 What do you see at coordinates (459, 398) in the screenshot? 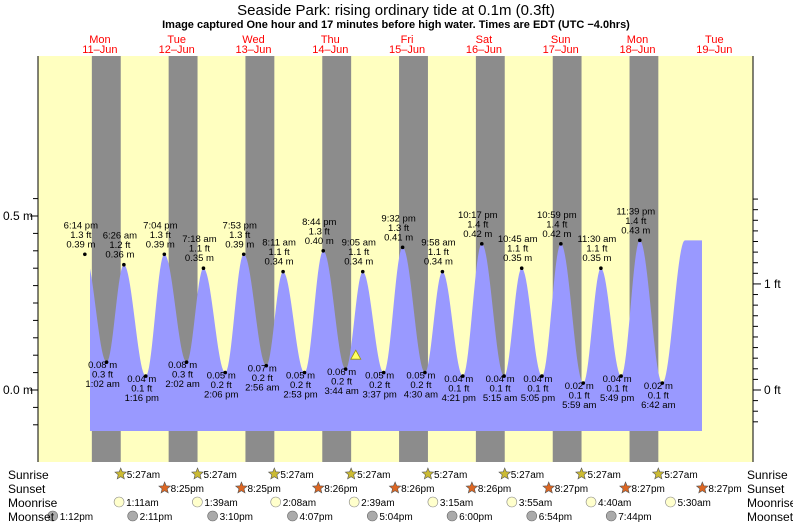
I see `low-tide-label: 4:21 pm` at bounding box center [459, 398].